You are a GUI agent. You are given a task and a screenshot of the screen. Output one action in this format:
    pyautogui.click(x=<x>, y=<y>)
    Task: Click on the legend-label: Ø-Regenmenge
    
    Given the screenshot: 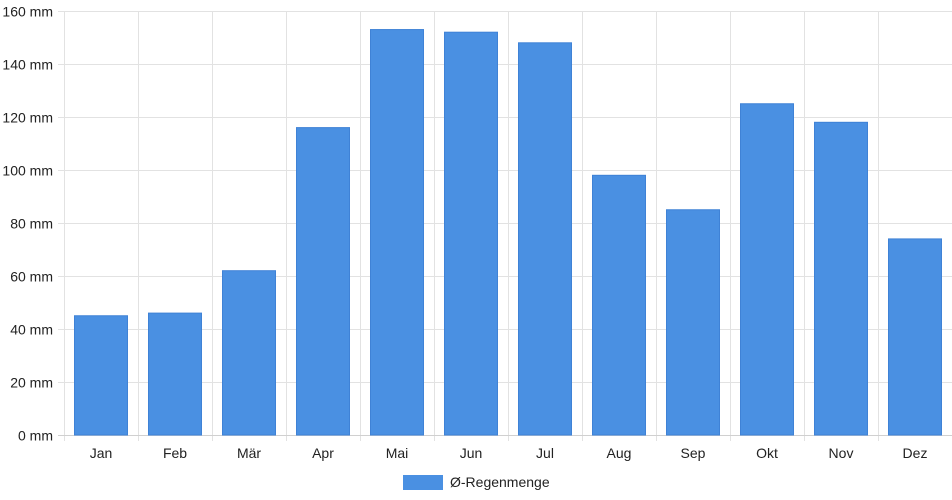 What is the action you would take?
    pyautogui.click(x=500, y=482)
    